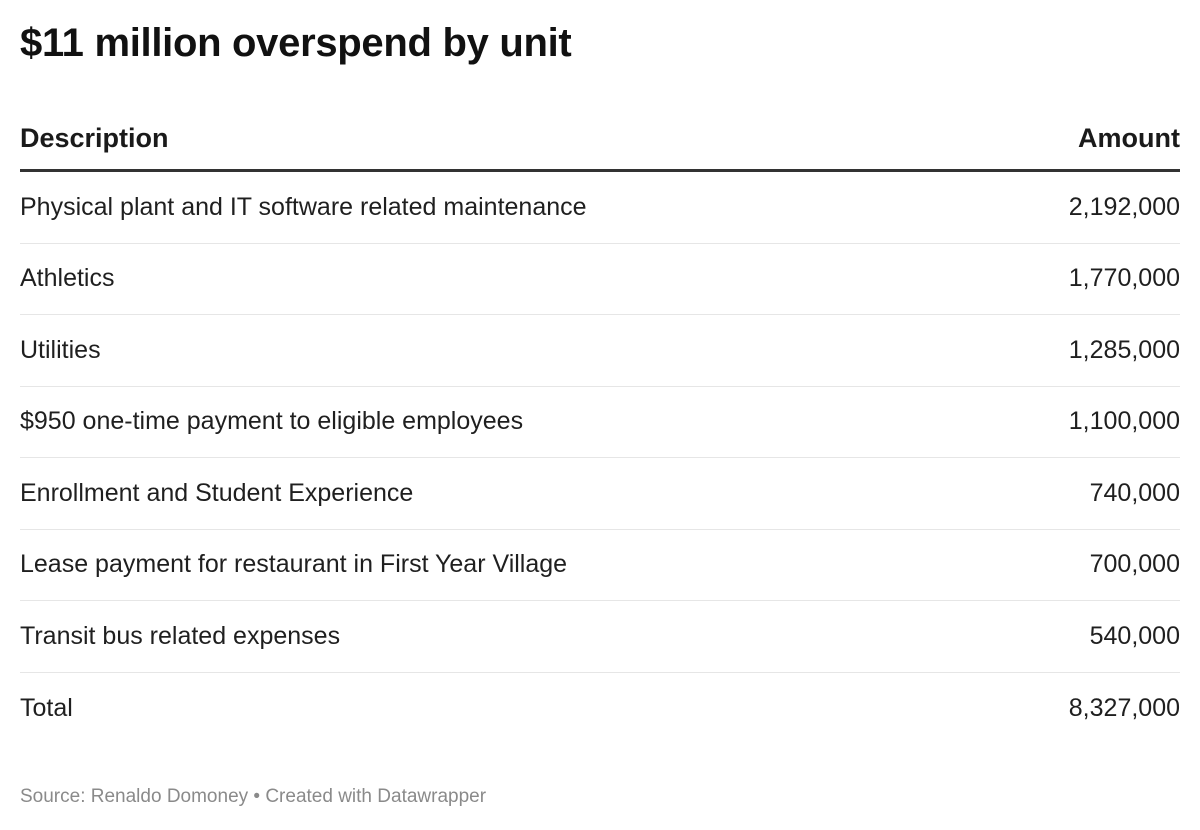 The height and width of the screenshot is (830, 1200). What do you see at coordinates (600, 351) in the screenshot?
I see `table-row: Utilities 1,285,000` at bounding box center [600, 351].